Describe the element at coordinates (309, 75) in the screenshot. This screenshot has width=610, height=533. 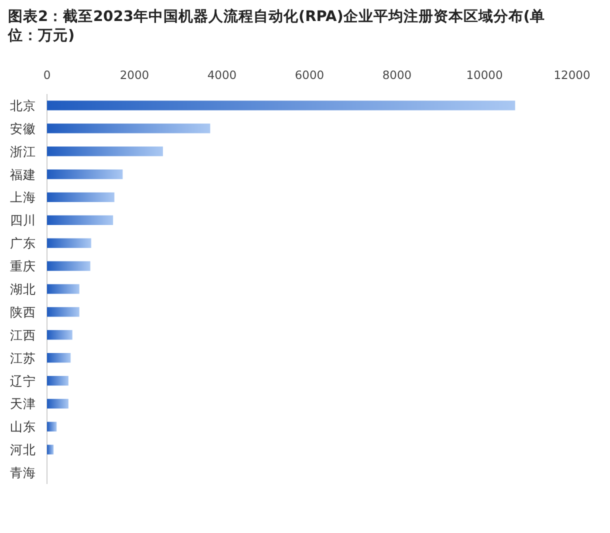
I see `x-tick-label: 6000` at that location.